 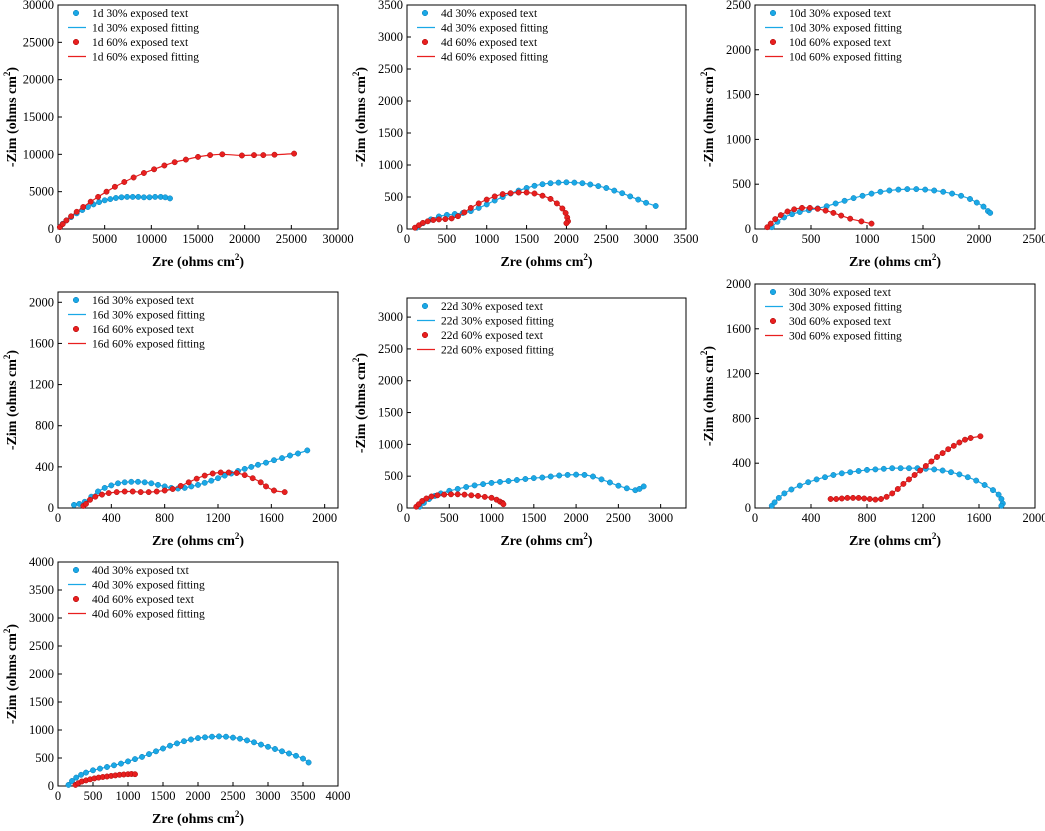 What do you see at coordinates (938, 262) in the screenshot?
I see `x-axis-label-paren: )` at bounding box center [938, 262].